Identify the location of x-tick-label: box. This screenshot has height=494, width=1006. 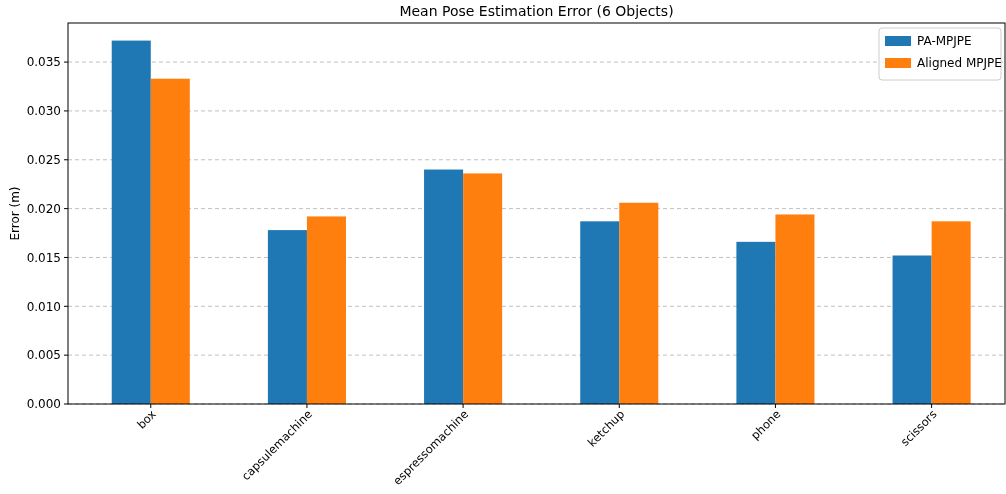
(146, 419).